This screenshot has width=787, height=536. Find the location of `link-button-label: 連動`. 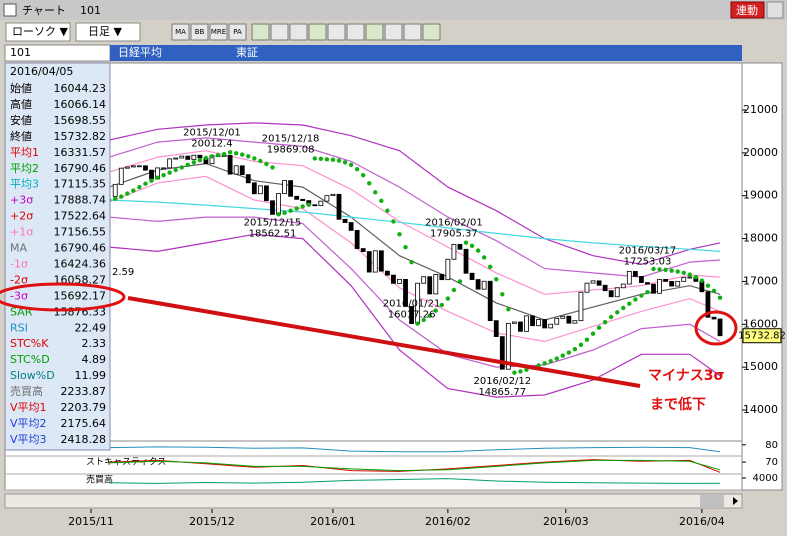

link-button-label: 連動 is located at coordinates (747, 10).